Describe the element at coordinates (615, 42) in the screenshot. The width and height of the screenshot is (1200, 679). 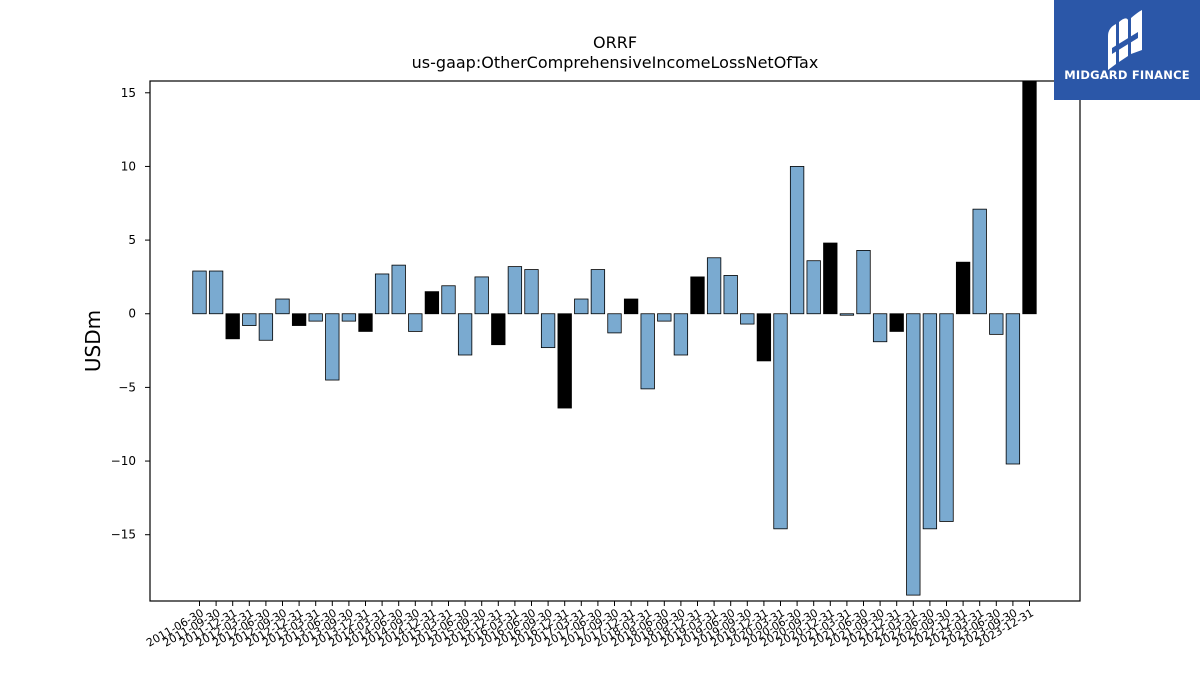
I see `chart-title: ORRF` at that location.